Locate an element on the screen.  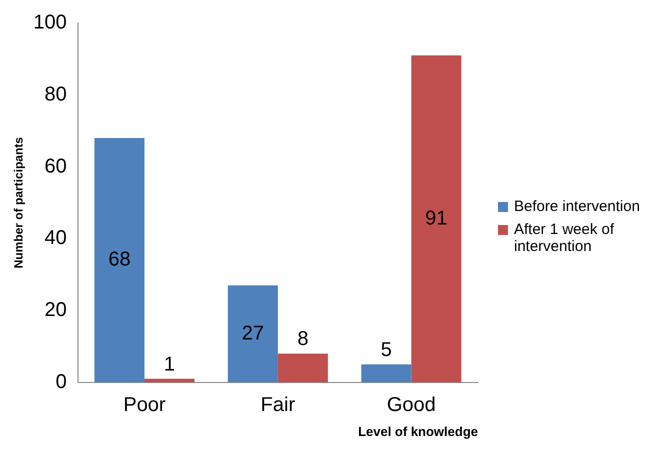
y-tick-label: 0 is located at coordinates (61, 381).